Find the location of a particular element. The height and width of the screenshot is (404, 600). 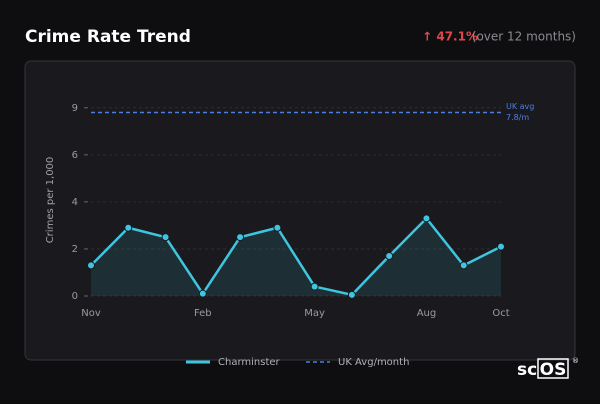

title: Crime Rate Trend is located at coordinates (108, 37).